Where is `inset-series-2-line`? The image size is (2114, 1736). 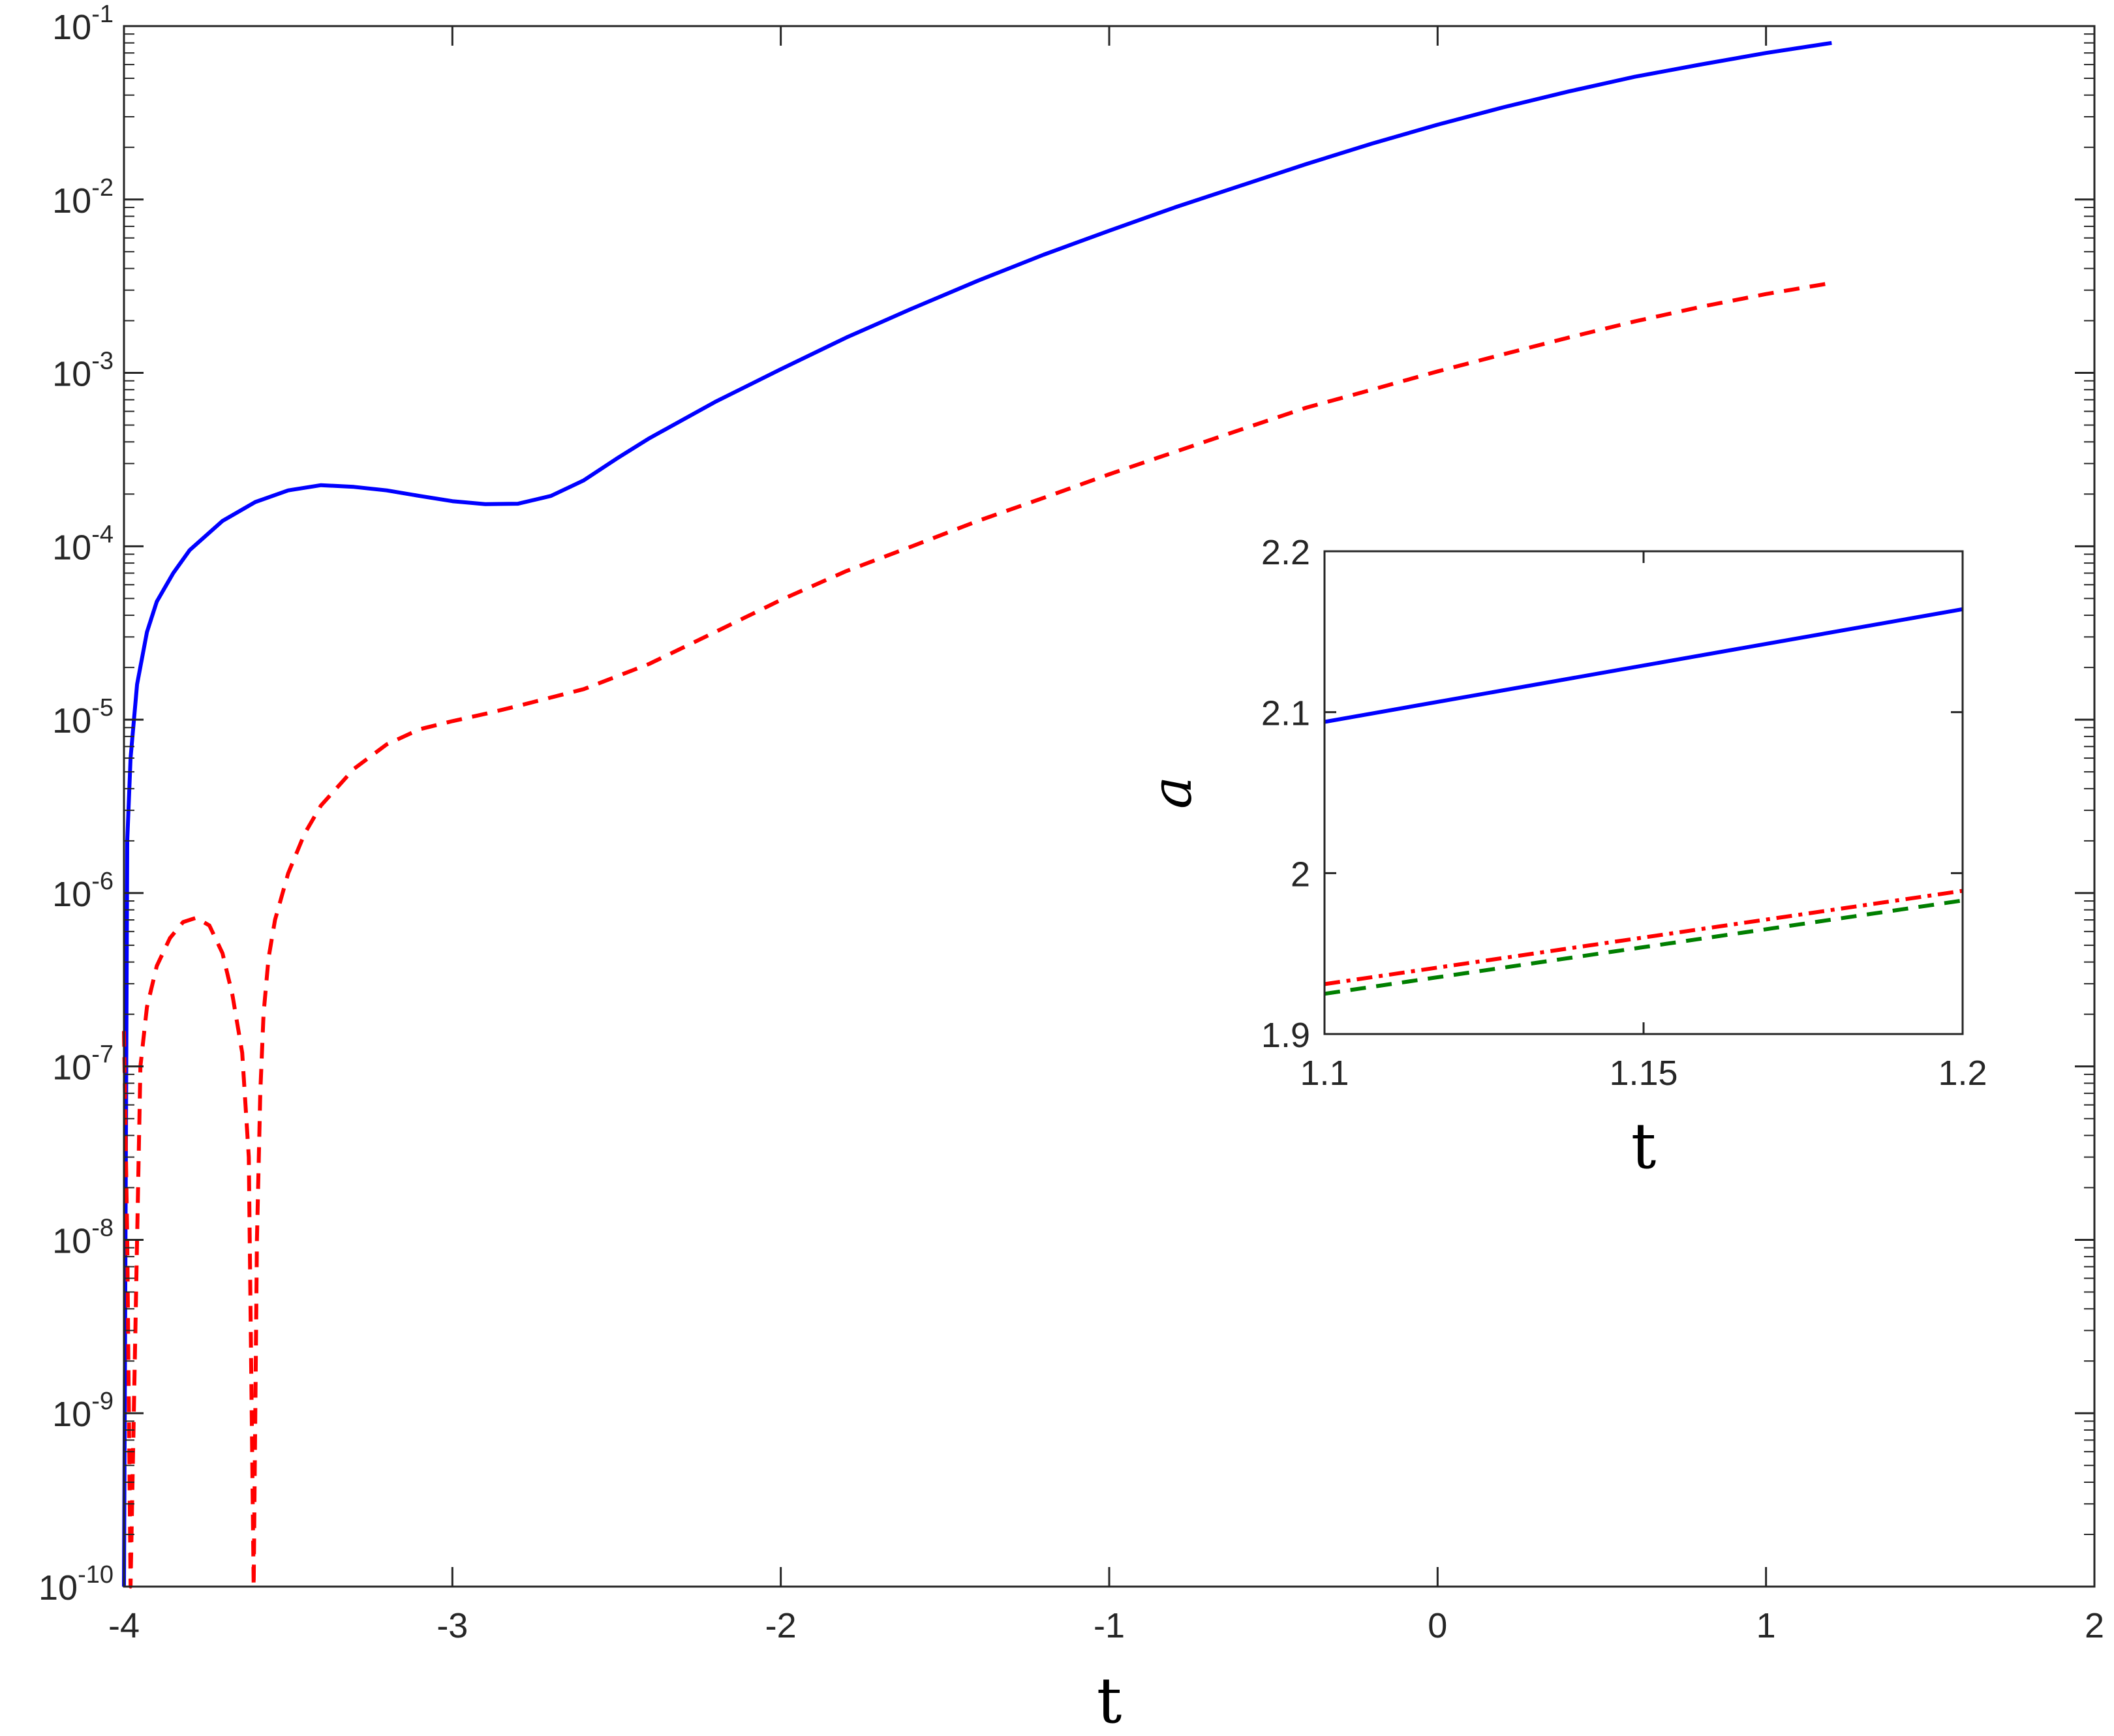 inset-series-2-line is located at coordinates (1643, 947).